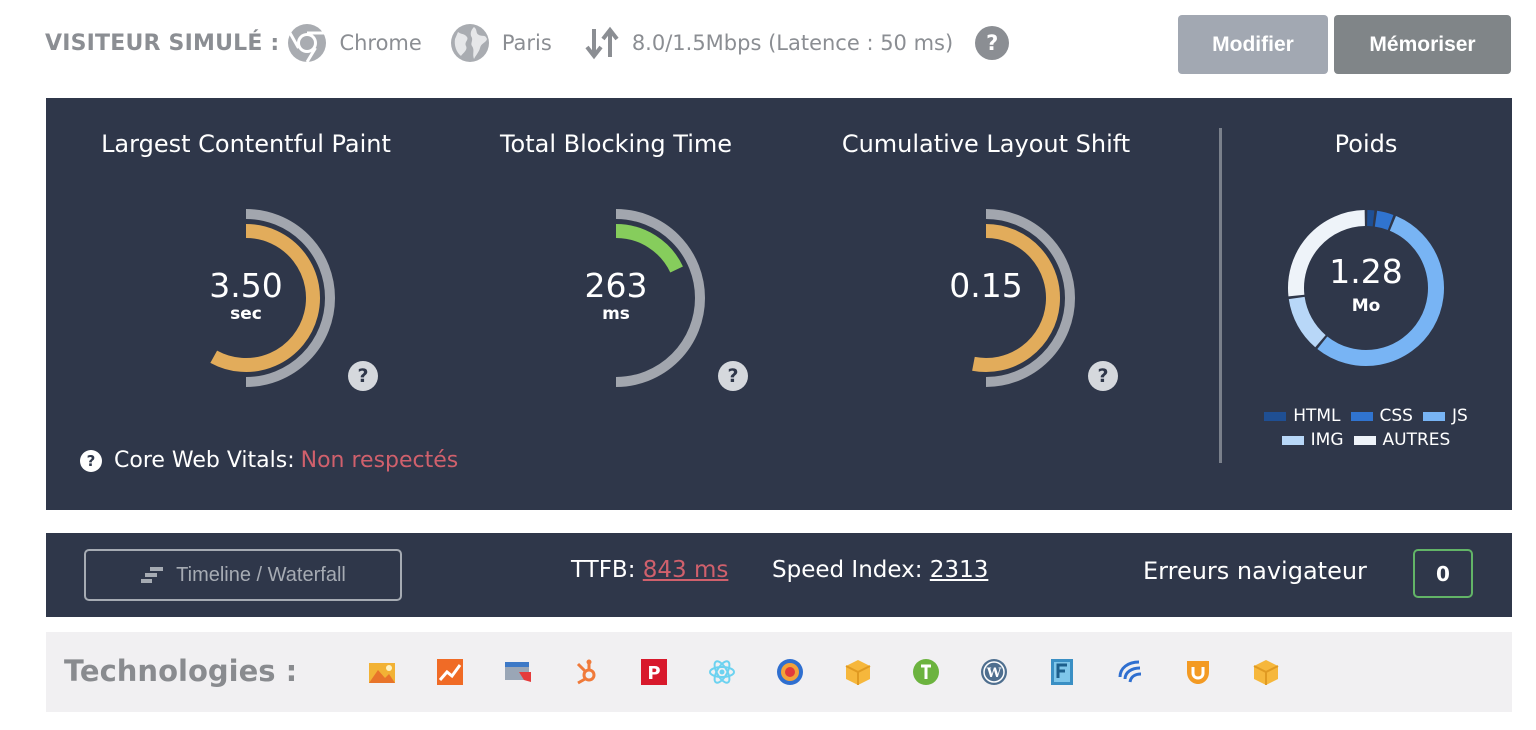 The image size is (1536, 730). I want to click on legend-row: HTML CSS JS, so click(1366, 416).